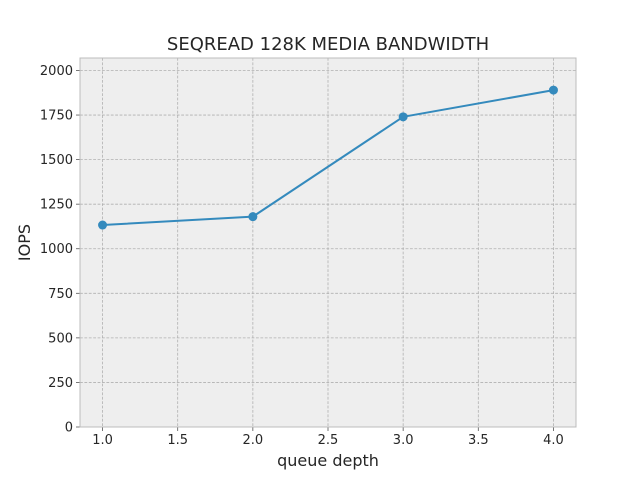 The image size is (640, 485). Describe the element at coordinates (60, 294) in the screenshot. I see `y-tick-label: 750` at that location.